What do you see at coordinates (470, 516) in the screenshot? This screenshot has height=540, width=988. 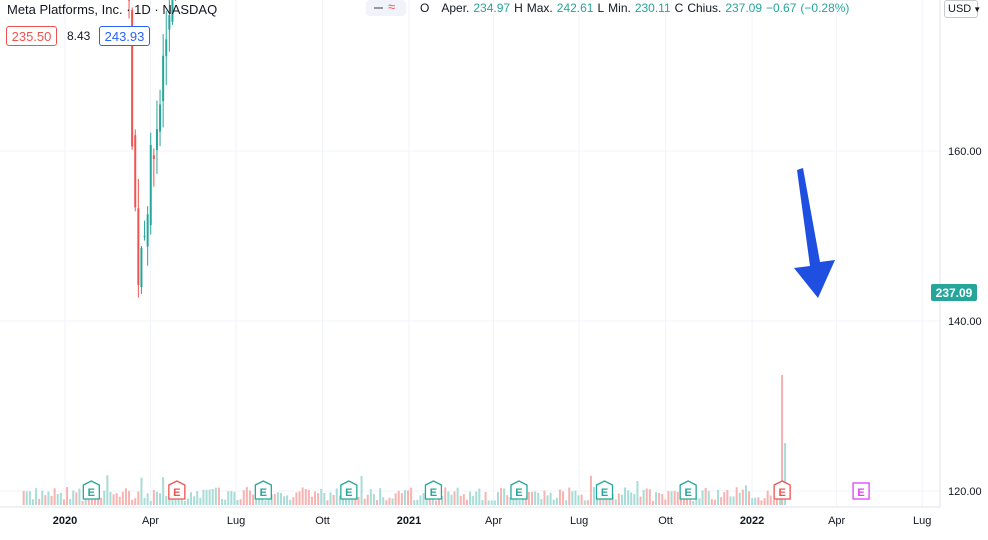 I see `time-axis: 2020 Apr Lug Ott 2021 Apr Lug Ott 2022 Apr Lug` at bounding box center [470, 516].